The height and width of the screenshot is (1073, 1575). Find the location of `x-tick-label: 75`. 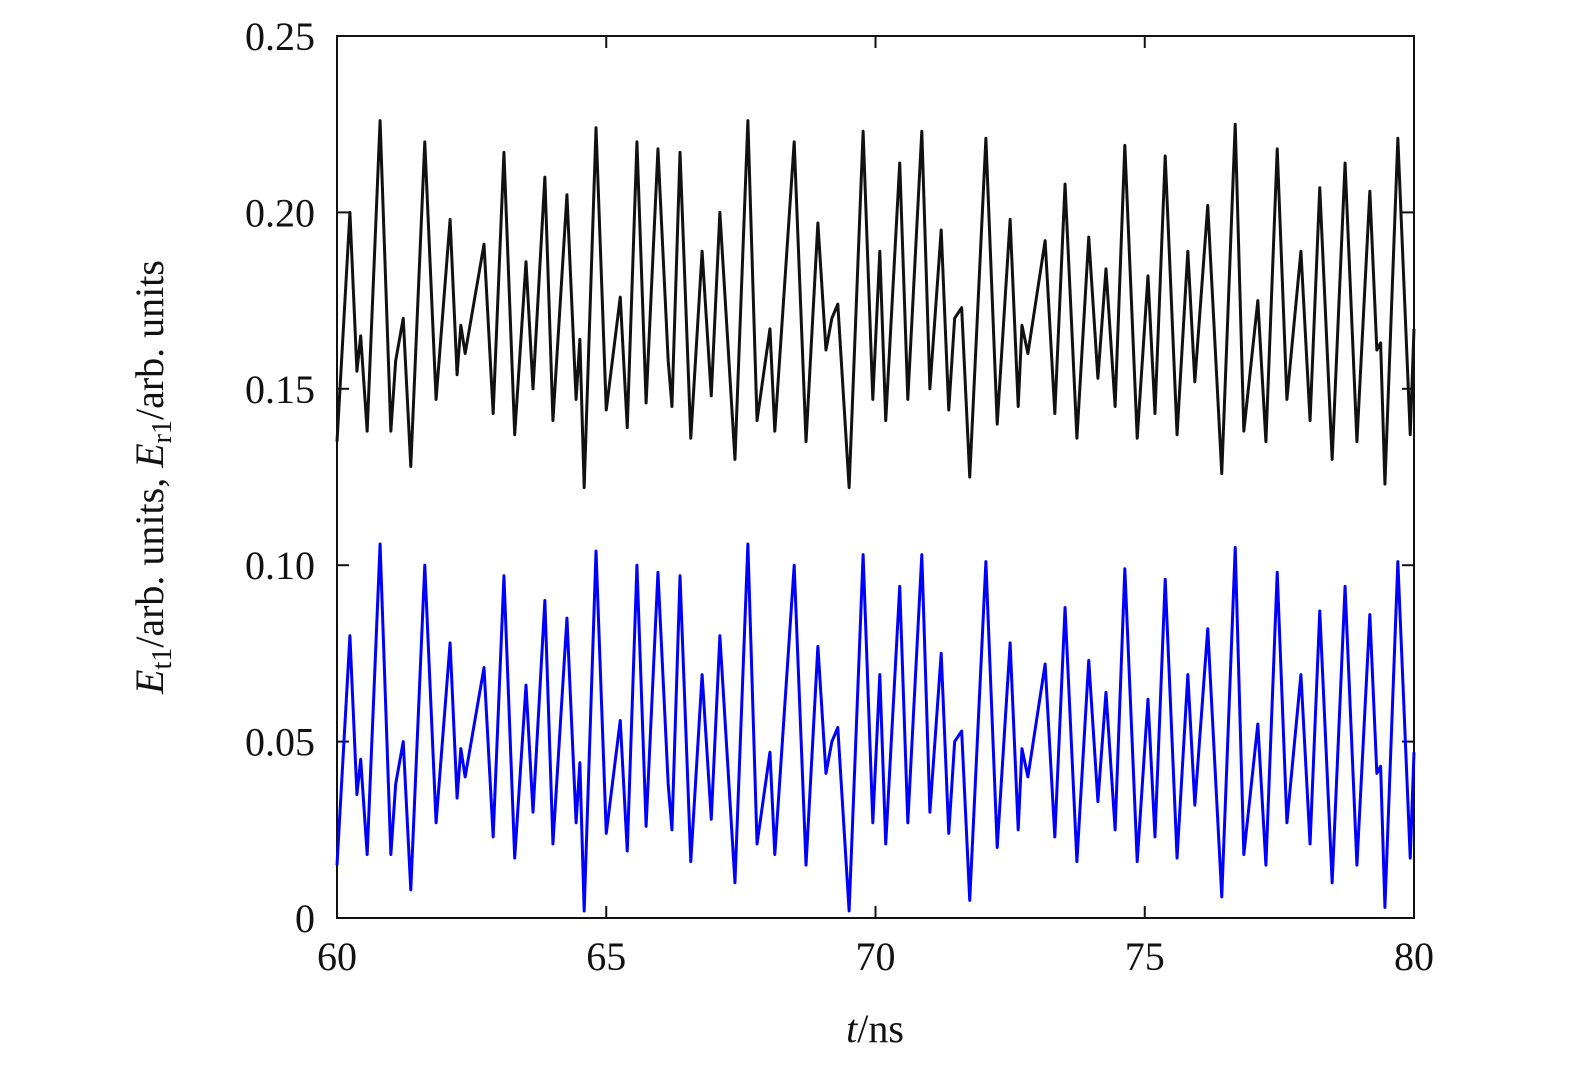

x-tick-label: 75 is located at coordinates (1145, 956).